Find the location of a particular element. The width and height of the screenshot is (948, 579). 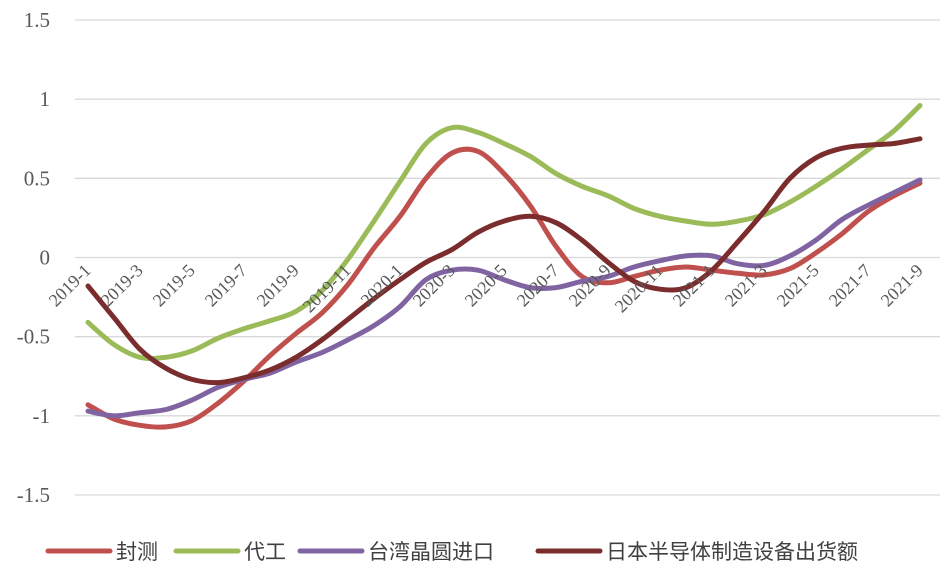

x-tick-label: 2019-3 is located at coordinates (122, 285).